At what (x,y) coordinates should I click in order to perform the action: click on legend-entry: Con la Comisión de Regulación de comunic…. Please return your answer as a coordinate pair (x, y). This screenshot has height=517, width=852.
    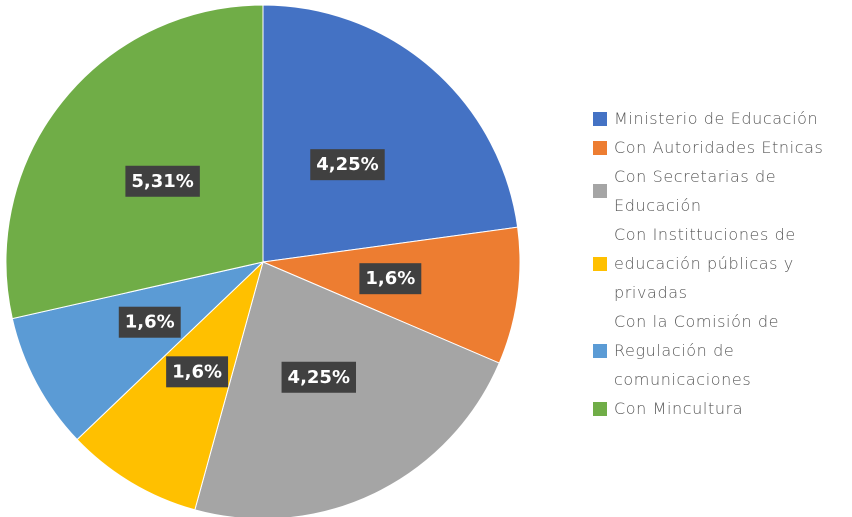
    Looking at the image, I should click on (722, 350).